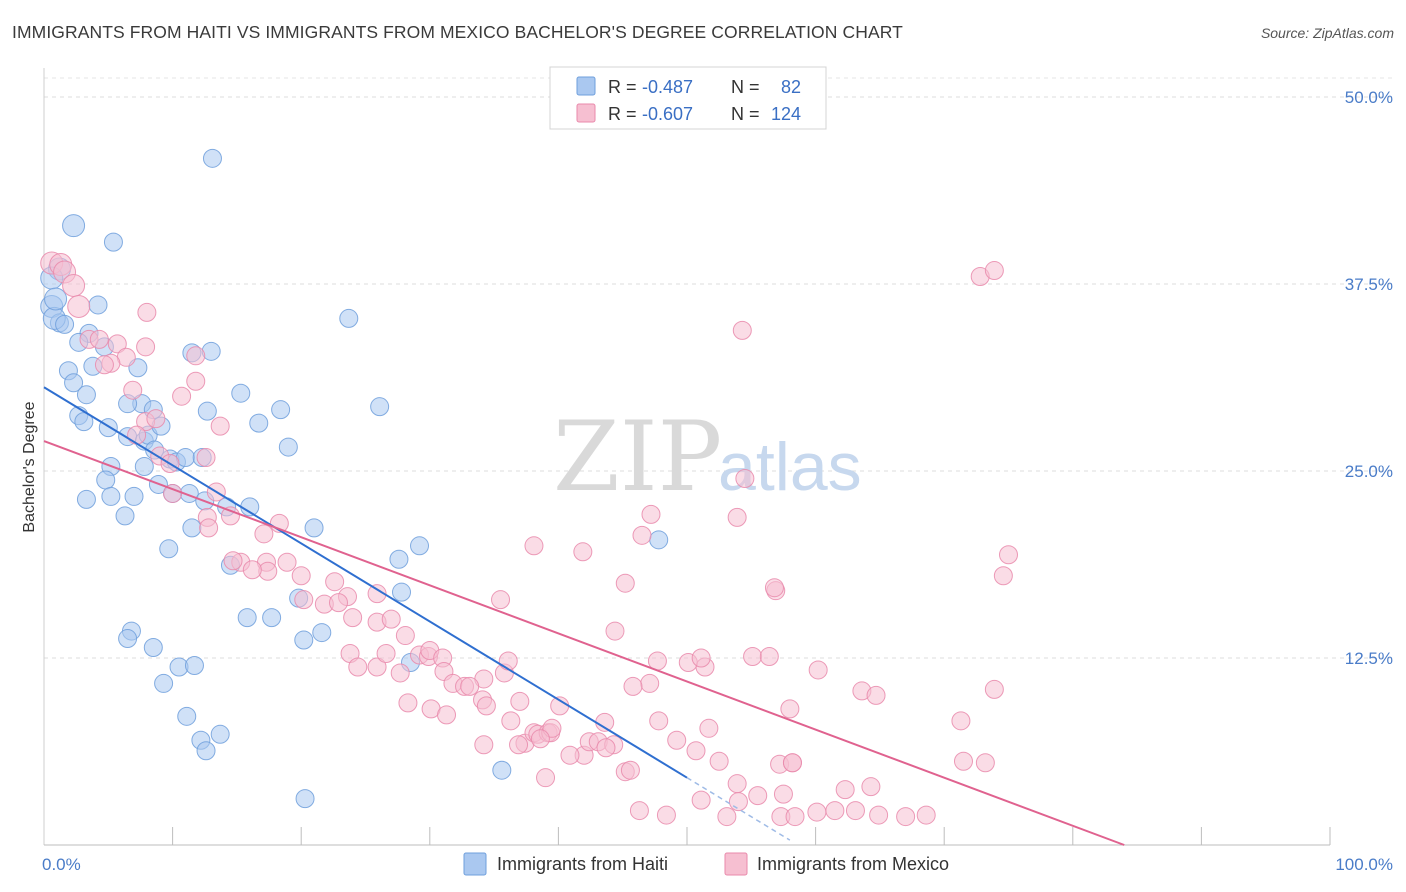 The image size is (1406, 892). I want to click on watermark-atlas: atlas, so click(790, 467).